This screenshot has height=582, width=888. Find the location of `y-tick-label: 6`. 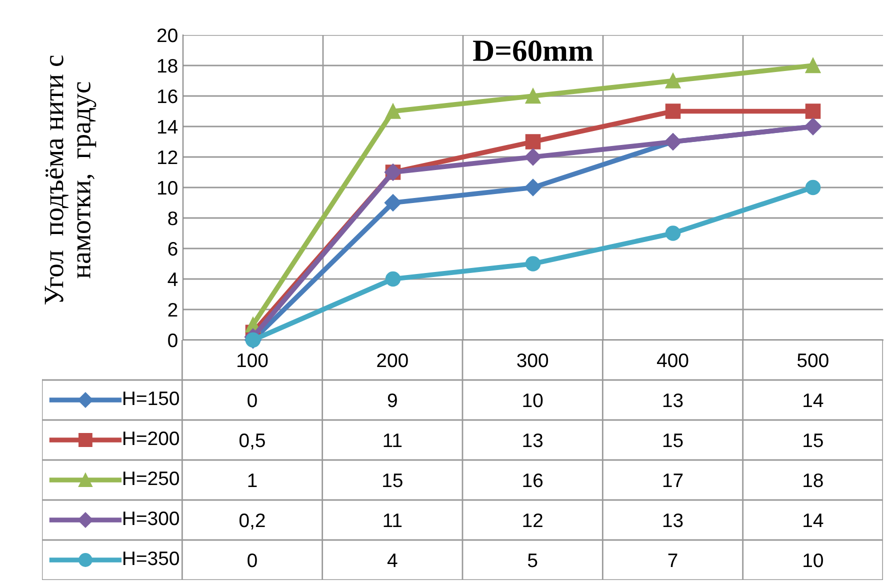

y-tick-label: 6 is located at coordinates (173, 249).